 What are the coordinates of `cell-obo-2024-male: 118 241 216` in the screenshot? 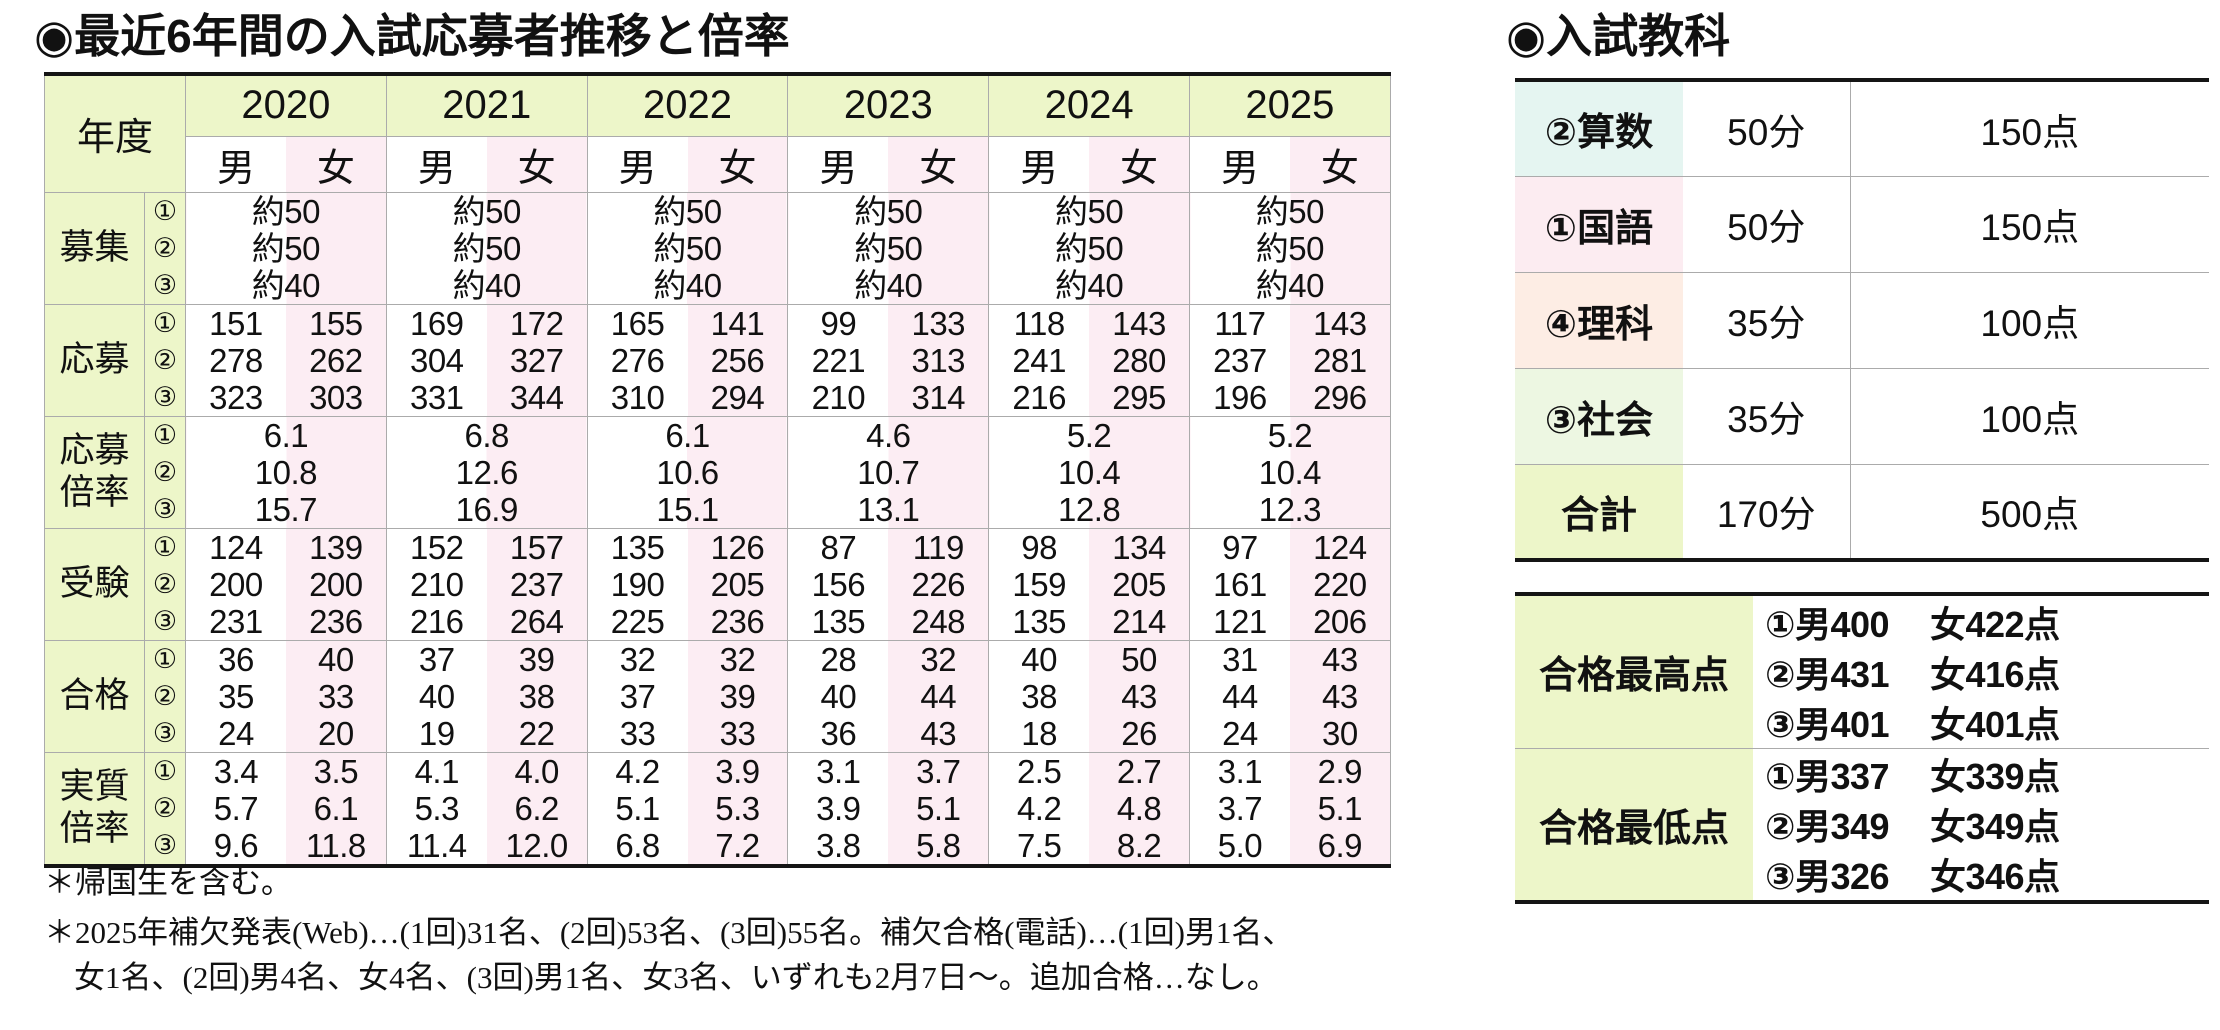 It's located at (1039, 360).